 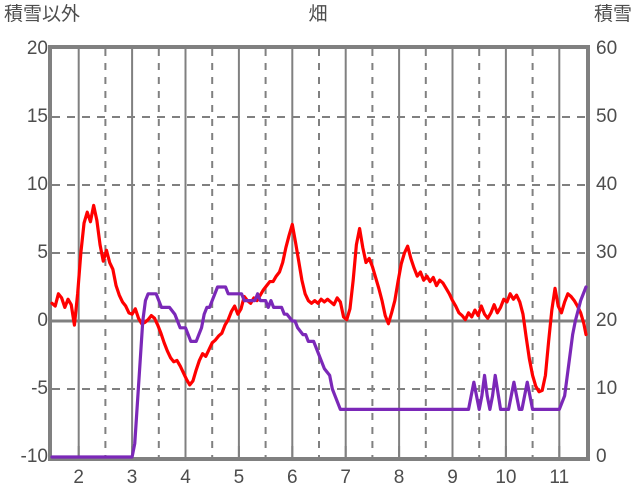 I want to click on x-axis-tick-8: 8, so click(x=399, y=477).